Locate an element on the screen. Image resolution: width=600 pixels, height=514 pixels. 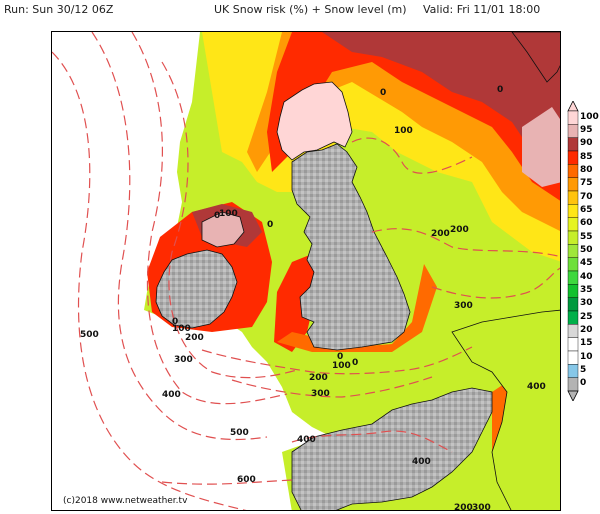
map-title: UK Snow risk (%) + Snow level (m) is located at coordinates (310, 9).